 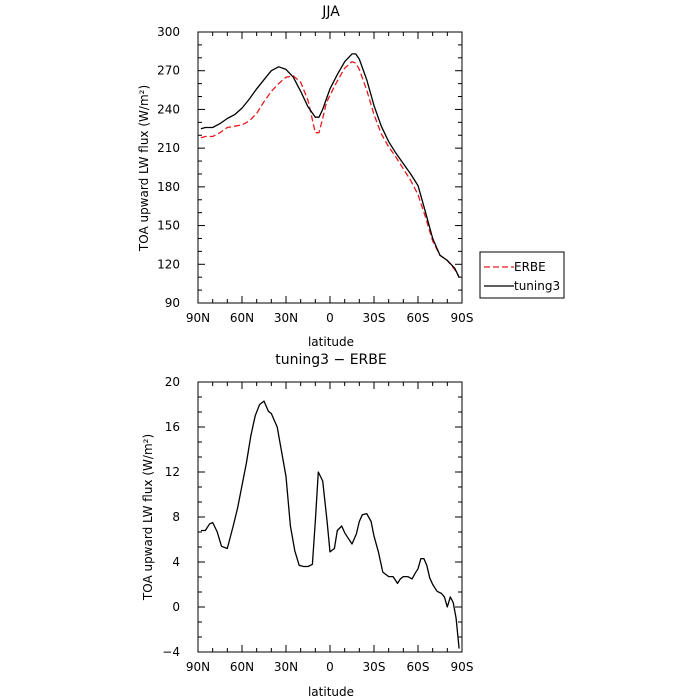 What do you see at coordinates (198, 318) in the screenshot?
I see `top-x-tick-label: 90N` at bounding box center [198, 318].